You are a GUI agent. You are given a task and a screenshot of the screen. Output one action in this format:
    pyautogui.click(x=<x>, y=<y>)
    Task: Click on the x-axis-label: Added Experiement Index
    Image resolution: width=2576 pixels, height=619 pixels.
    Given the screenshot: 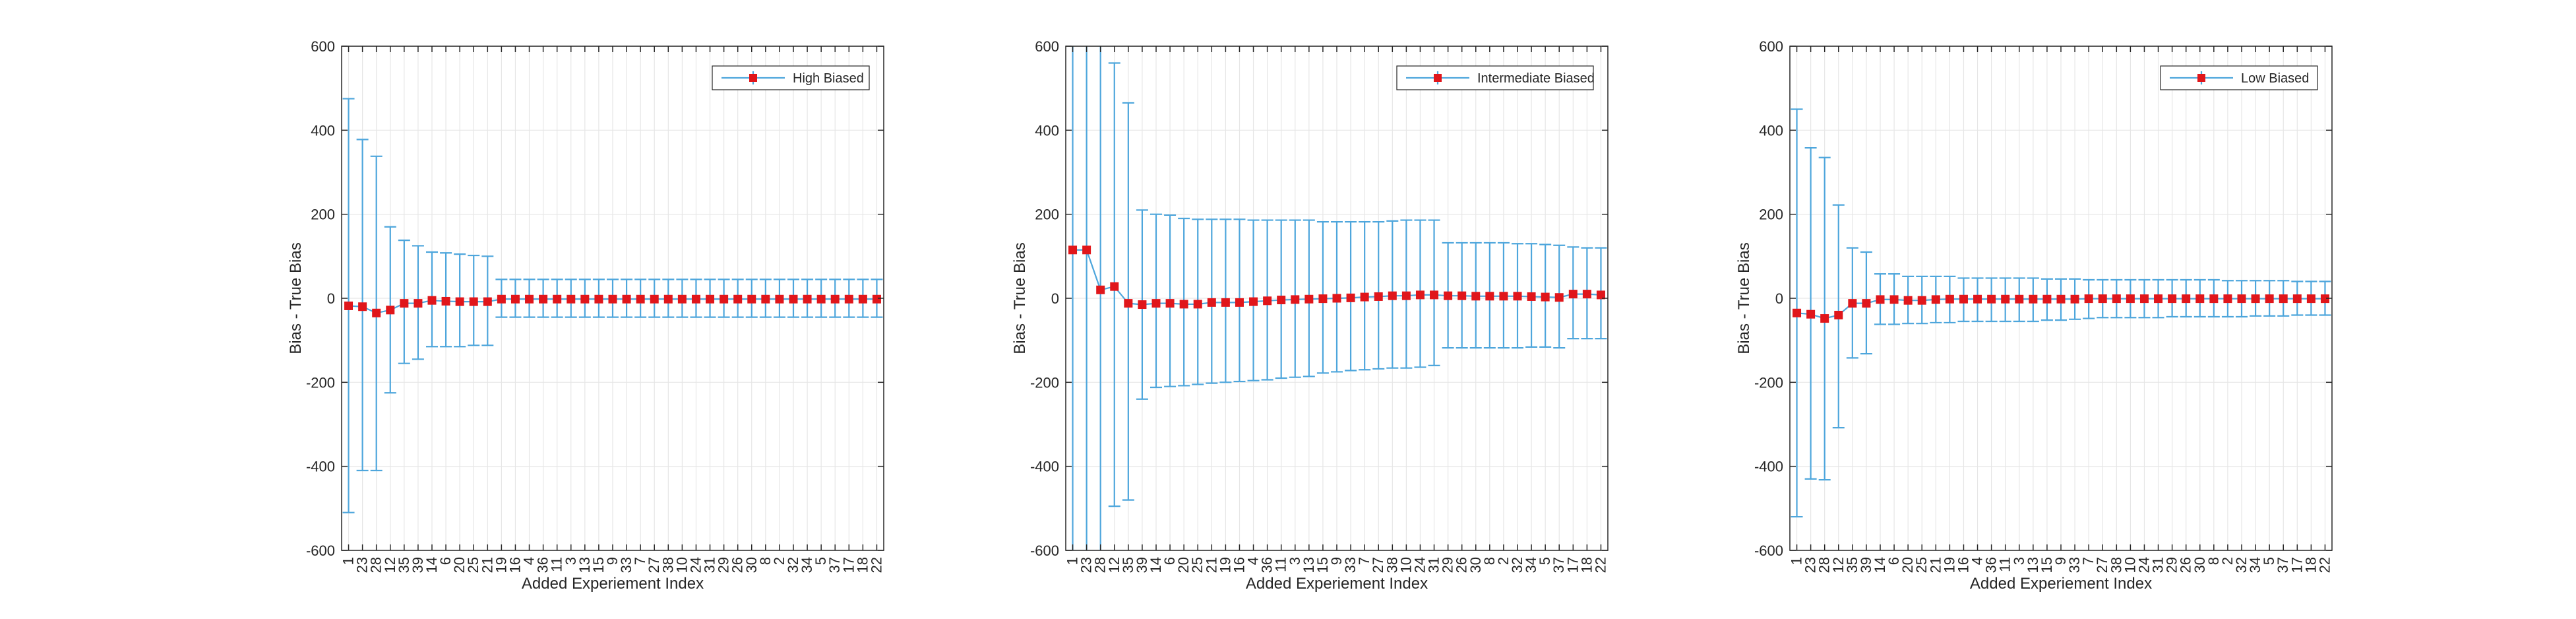 What is the action you would take?
    pyautogui.click(x=613, y=584)
    